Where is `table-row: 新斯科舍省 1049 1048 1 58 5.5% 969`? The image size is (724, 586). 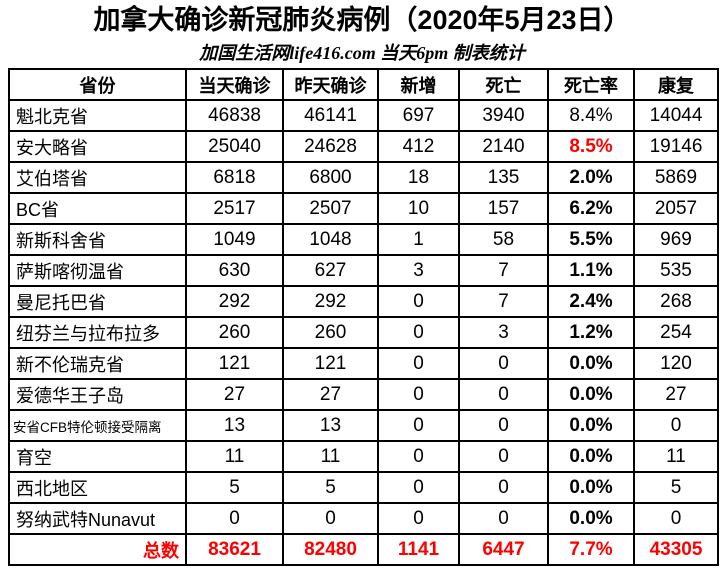 table-row: 新斯科舍省 1049 1048 1 58 5.5% 969 is located at coordinates (363, 239).